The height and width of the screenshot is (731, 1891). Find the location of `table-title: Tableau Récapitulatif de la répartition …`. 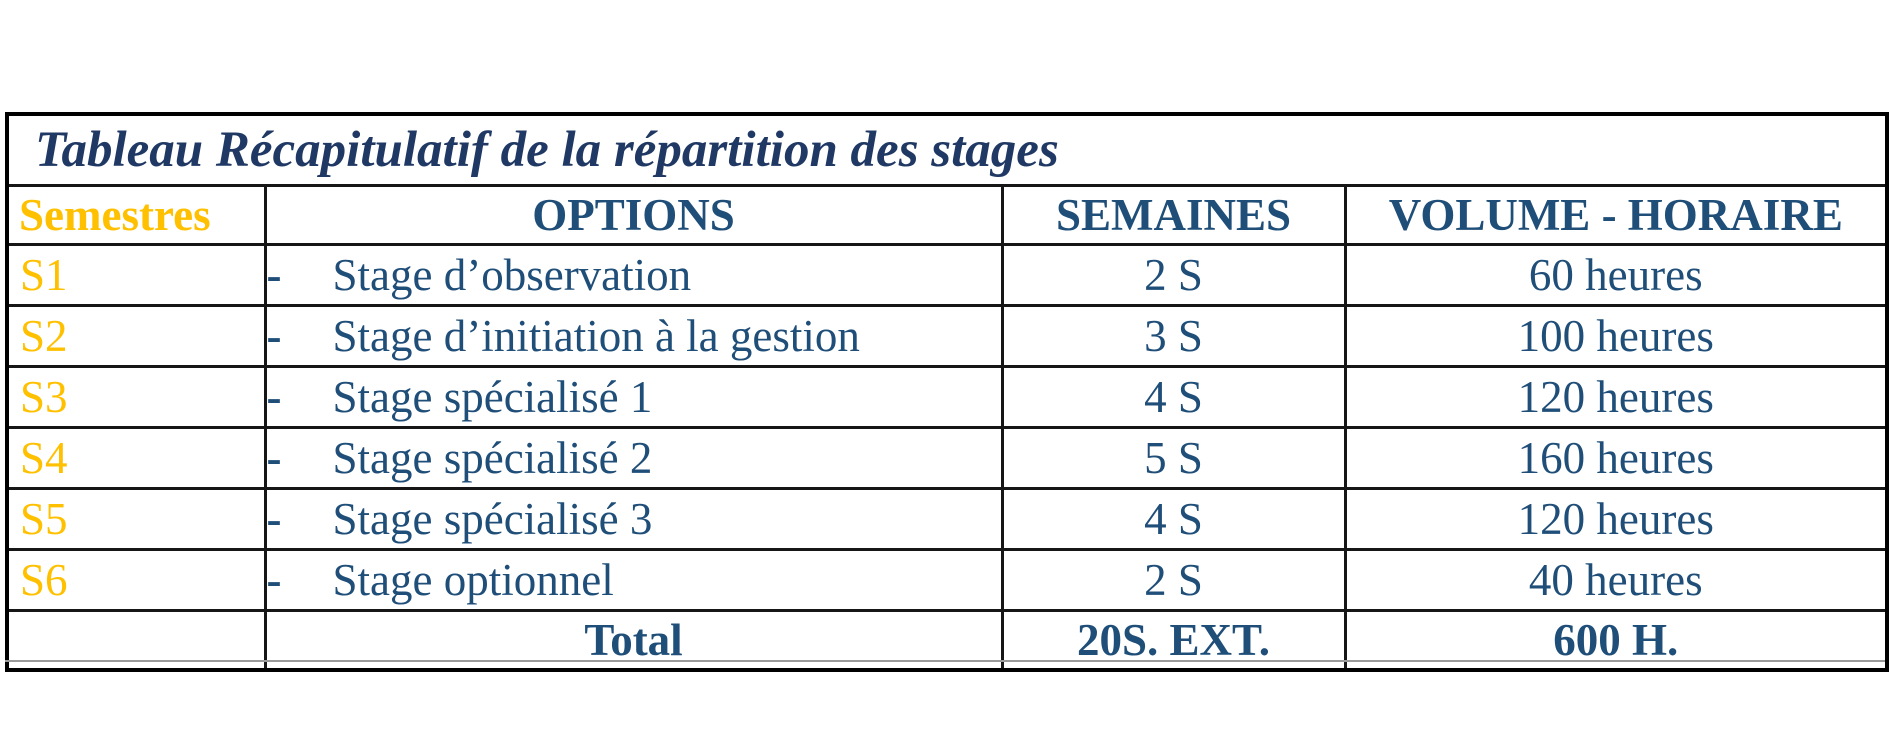

table-title: Tableau Récapitulatif de la répartition … is located at coordinates (947, 149).